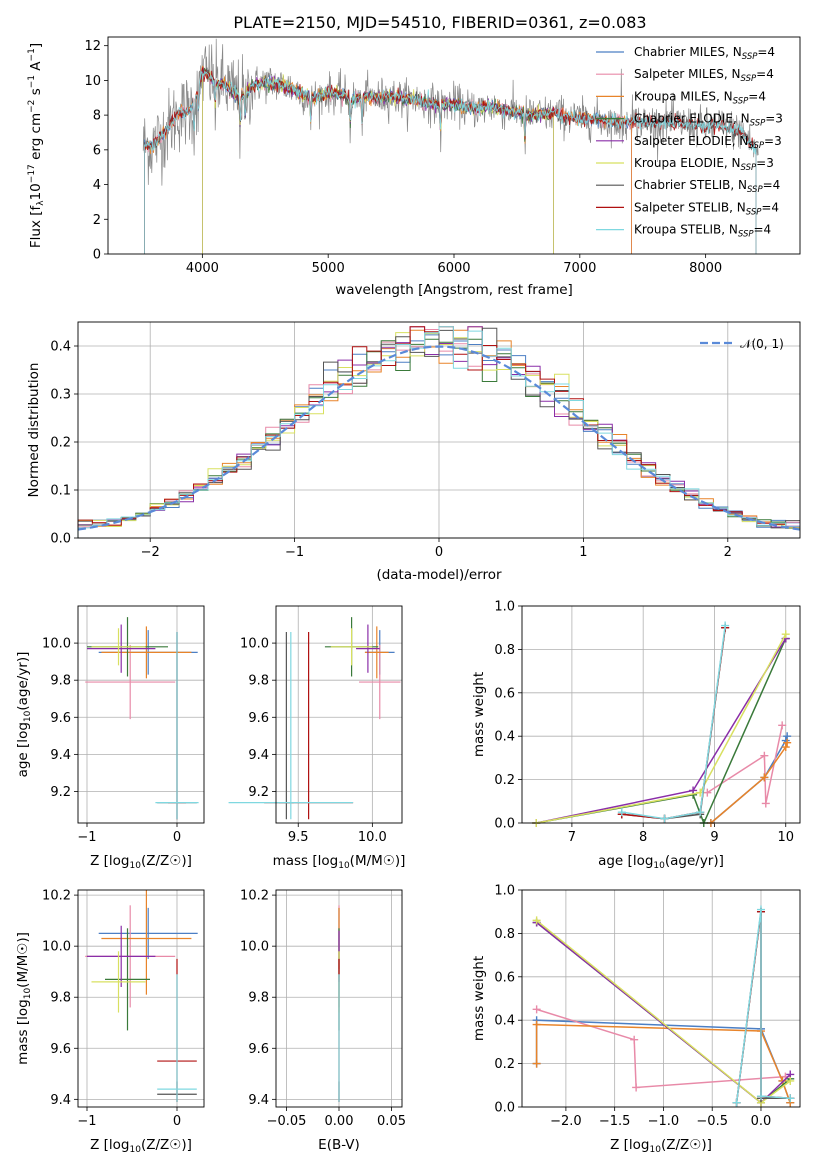  I want to click on weight-vs-Z-frame, so click(661, 998).